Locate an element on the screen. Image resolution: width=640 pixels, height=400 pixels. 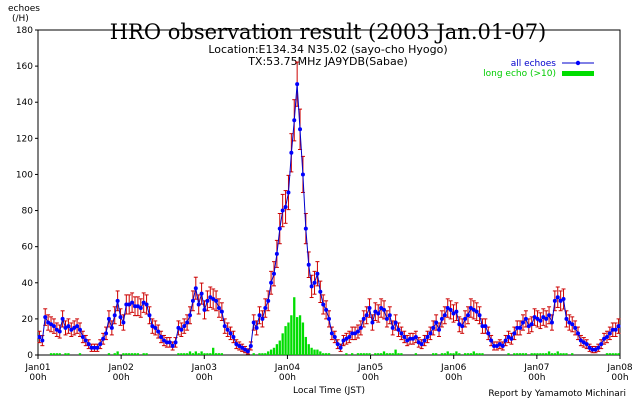
y-tick-label: 140 is located at coordinates (24, 103).